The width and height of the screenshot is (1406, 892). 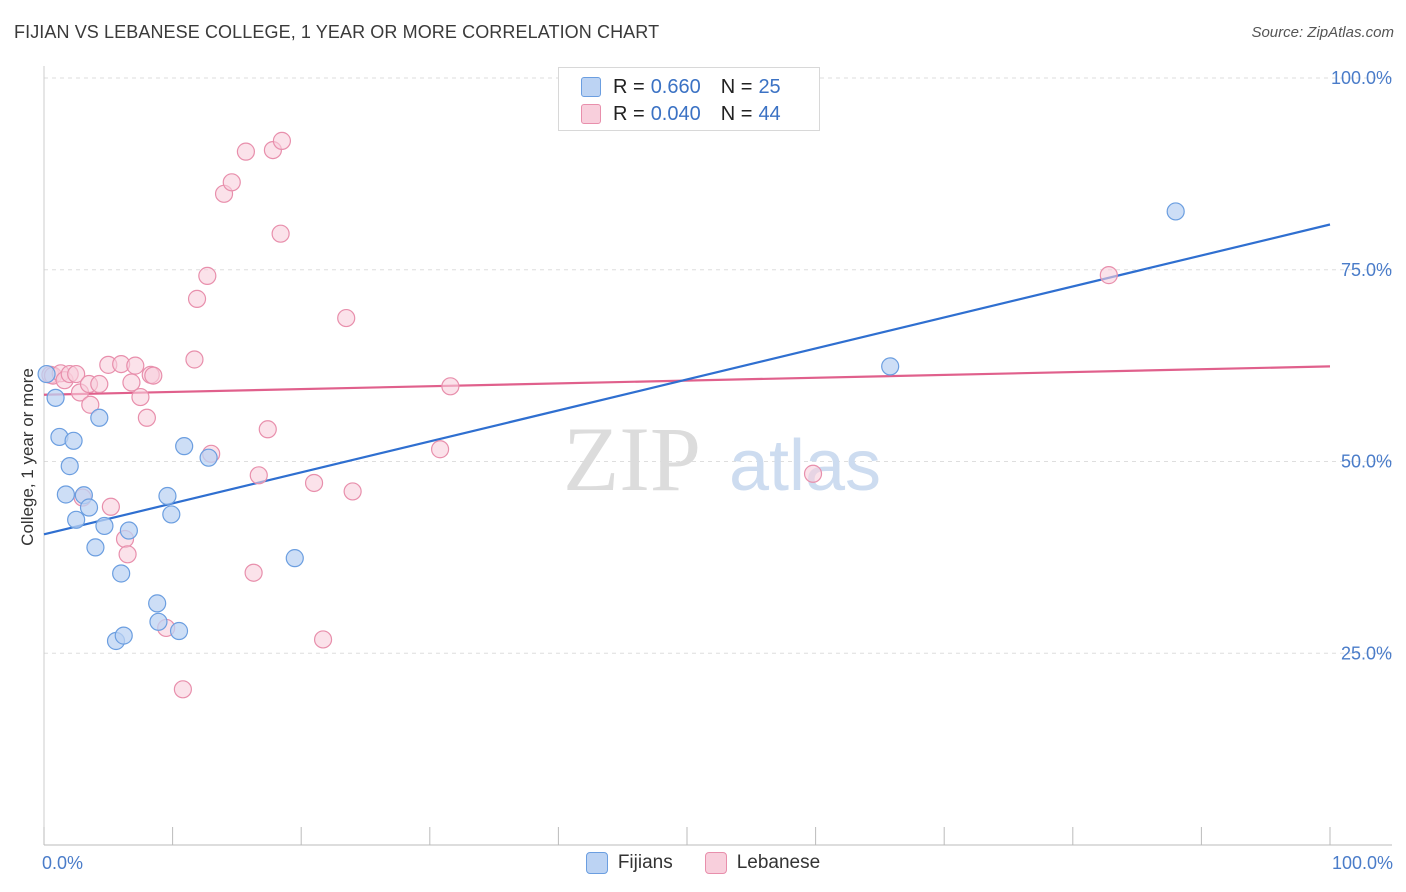 What do you see at coordinates (632, 459) in the screenshot?
I see `watermark-zip: ZIP` at bounding box center [632, 459].